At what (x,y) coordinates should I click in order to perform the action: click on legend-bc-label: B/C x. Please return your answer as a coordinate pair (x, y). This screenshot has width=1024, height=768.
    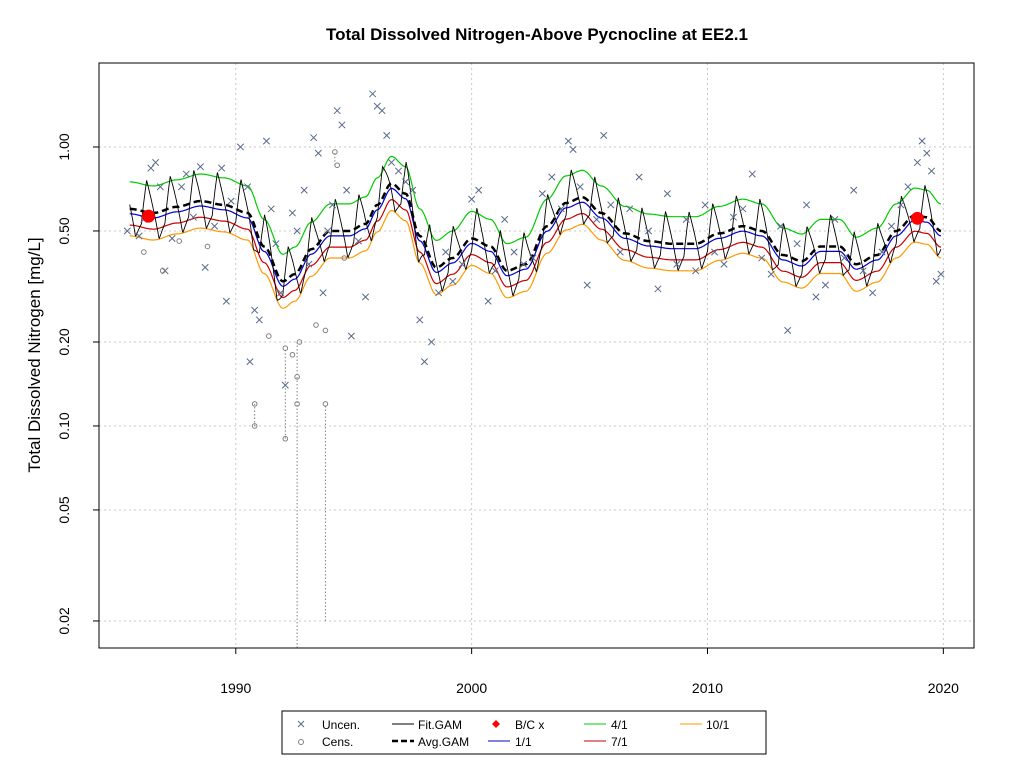
    Looking at the image, I should click on (529, 725).